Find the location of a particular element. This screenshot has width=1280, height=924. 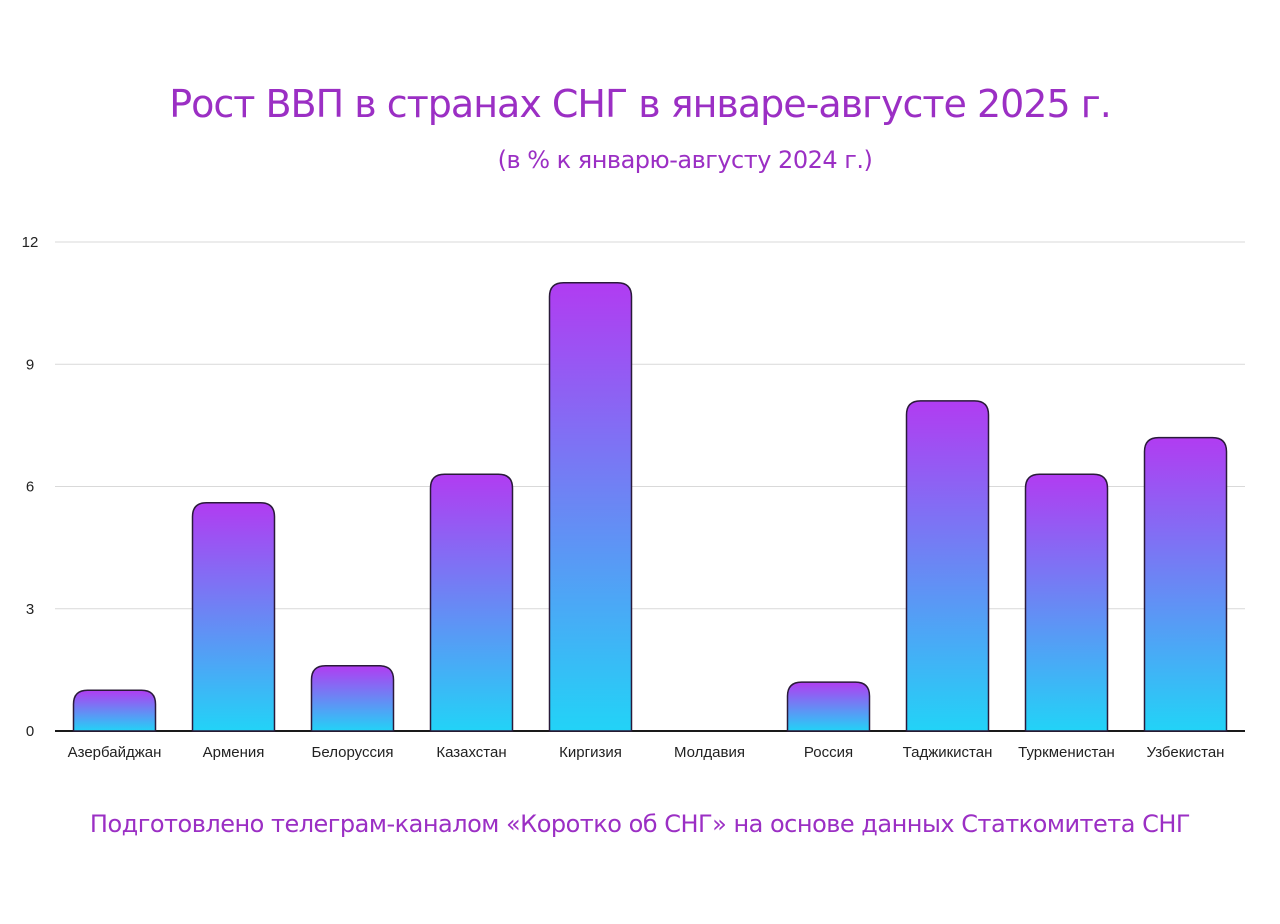

x-tick-label: Киргизия is located at coordinates (590, 752).